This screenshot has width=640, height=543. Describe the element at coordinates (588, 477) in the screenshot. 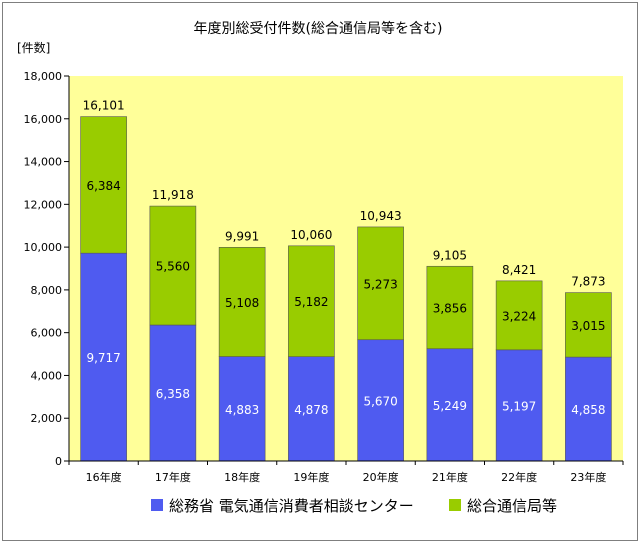

I see `x-tick-label: 23年度` at that location.